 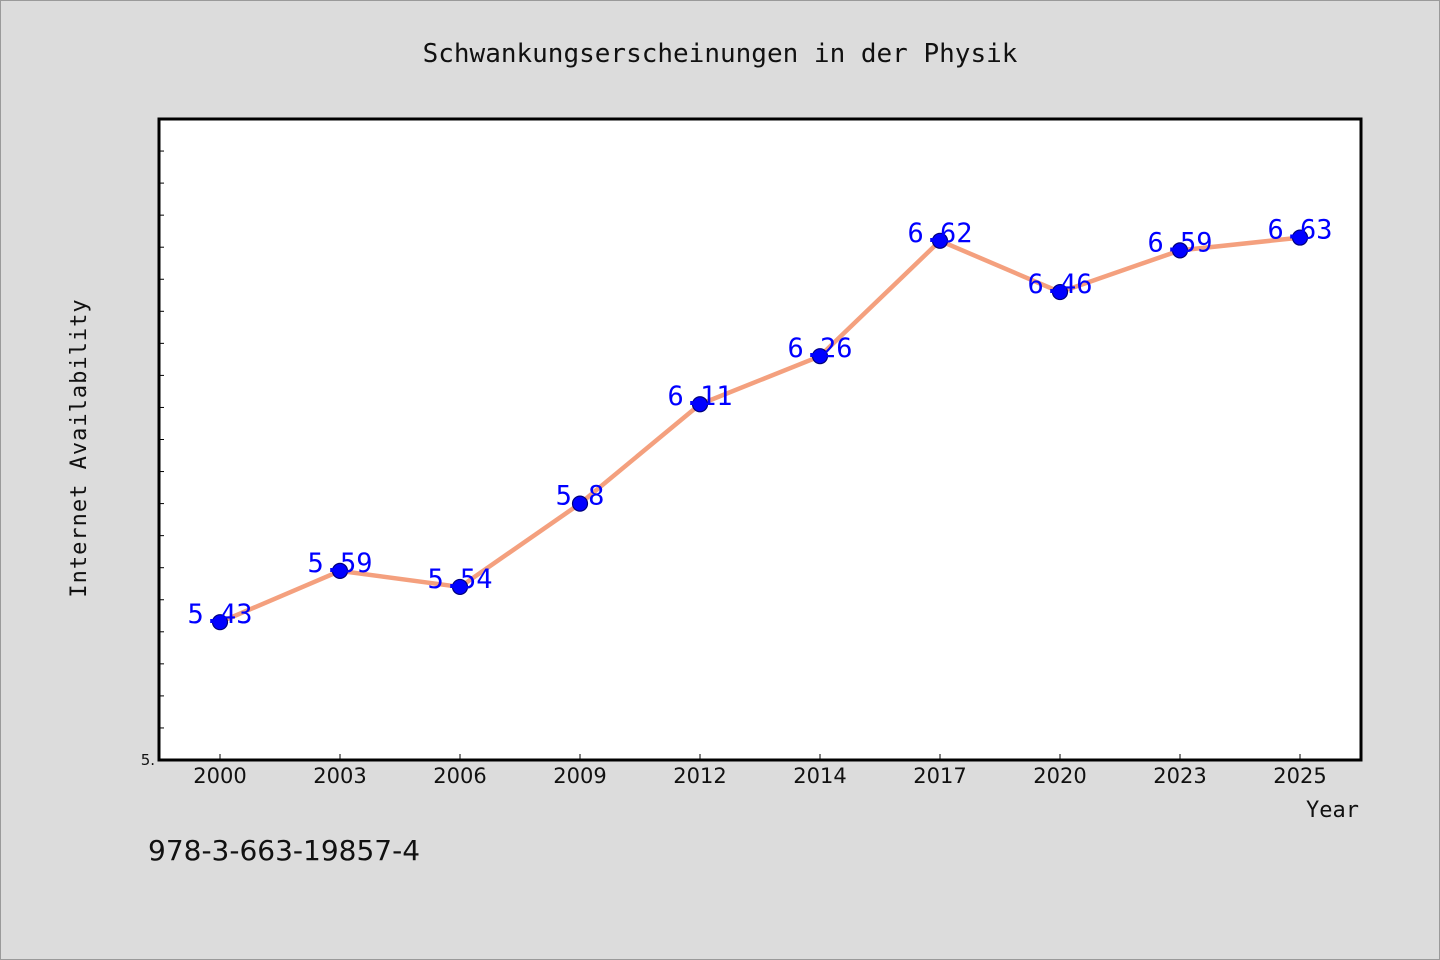 What do you see at coordinates (1059, 776) in the screenshot?
I see `x-tick-label: 2020` at bounding box center [1059, 776].